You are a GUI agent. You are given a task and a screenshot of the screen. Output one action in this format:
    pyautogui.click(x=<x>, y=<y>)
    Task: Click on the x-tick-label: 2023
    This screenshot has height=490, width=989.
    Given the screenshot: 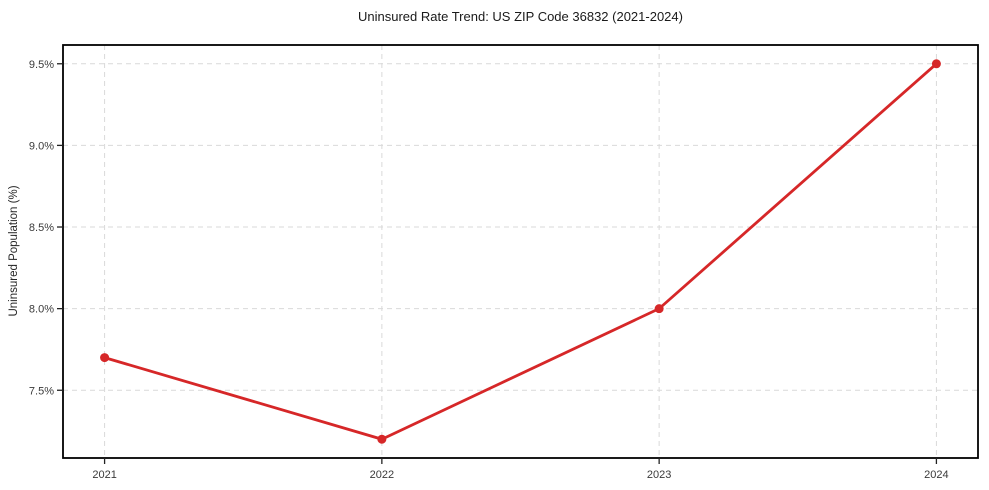 What is the action you would take?
    pyautogui.click(x=659, y=475)
    